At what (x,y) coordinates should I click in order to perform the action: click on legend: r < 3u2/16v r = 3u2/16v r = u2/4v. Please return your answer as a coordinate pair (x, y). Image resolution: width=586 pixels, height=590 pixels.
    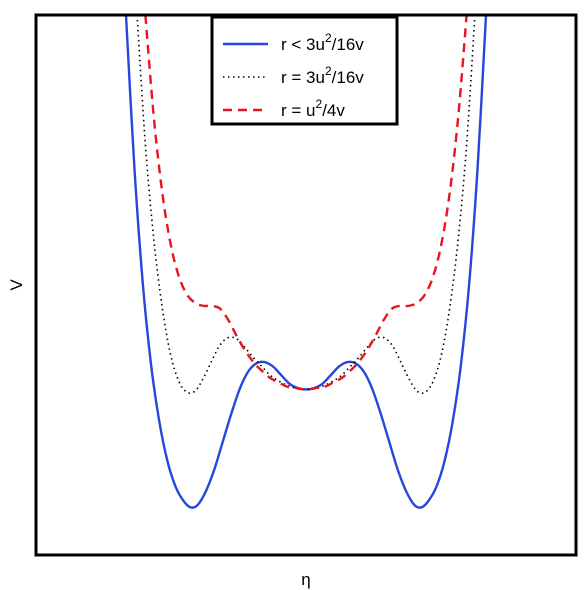
    Looking at the image, I should click on (304, 70).